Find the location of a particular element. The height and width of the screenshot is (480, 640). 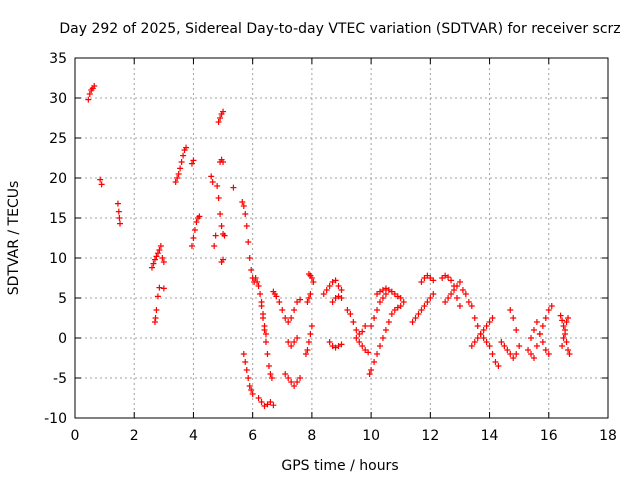

series-arc-a is located at coordinates (91, 93).